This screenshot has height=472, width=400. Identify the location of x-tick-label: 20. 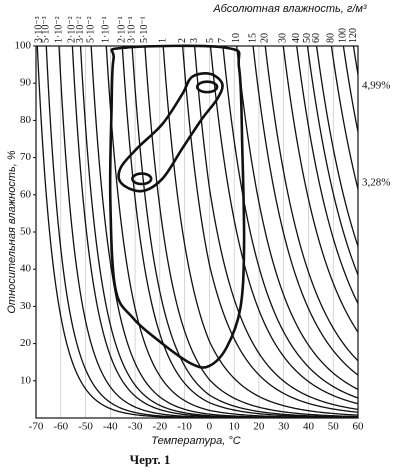
(259, 427).